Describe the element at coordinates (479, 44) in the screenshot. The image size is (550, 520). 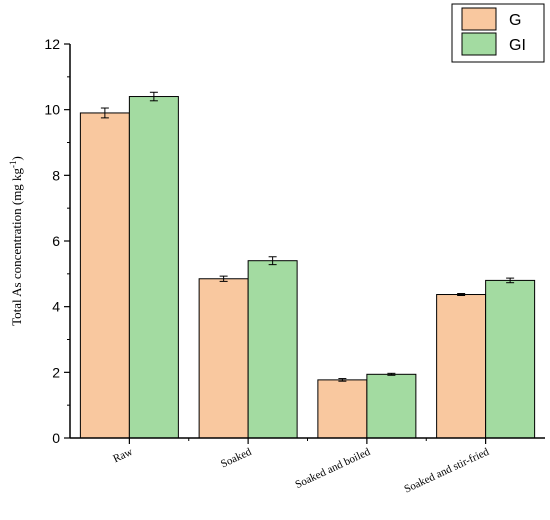
I see `legend-swatch-gi` at that location.